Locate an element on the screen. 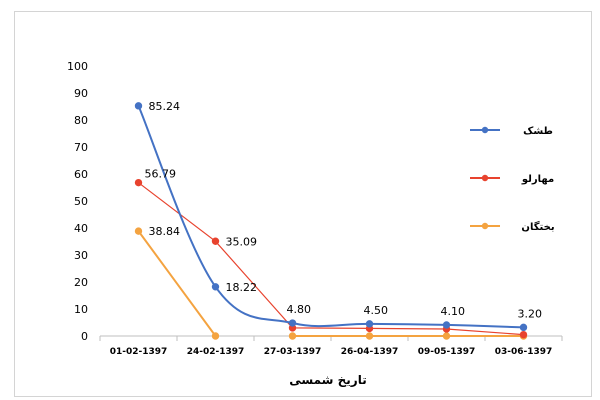  x-tick-label: 03-06-1397 is located at coordinates (524, 352).